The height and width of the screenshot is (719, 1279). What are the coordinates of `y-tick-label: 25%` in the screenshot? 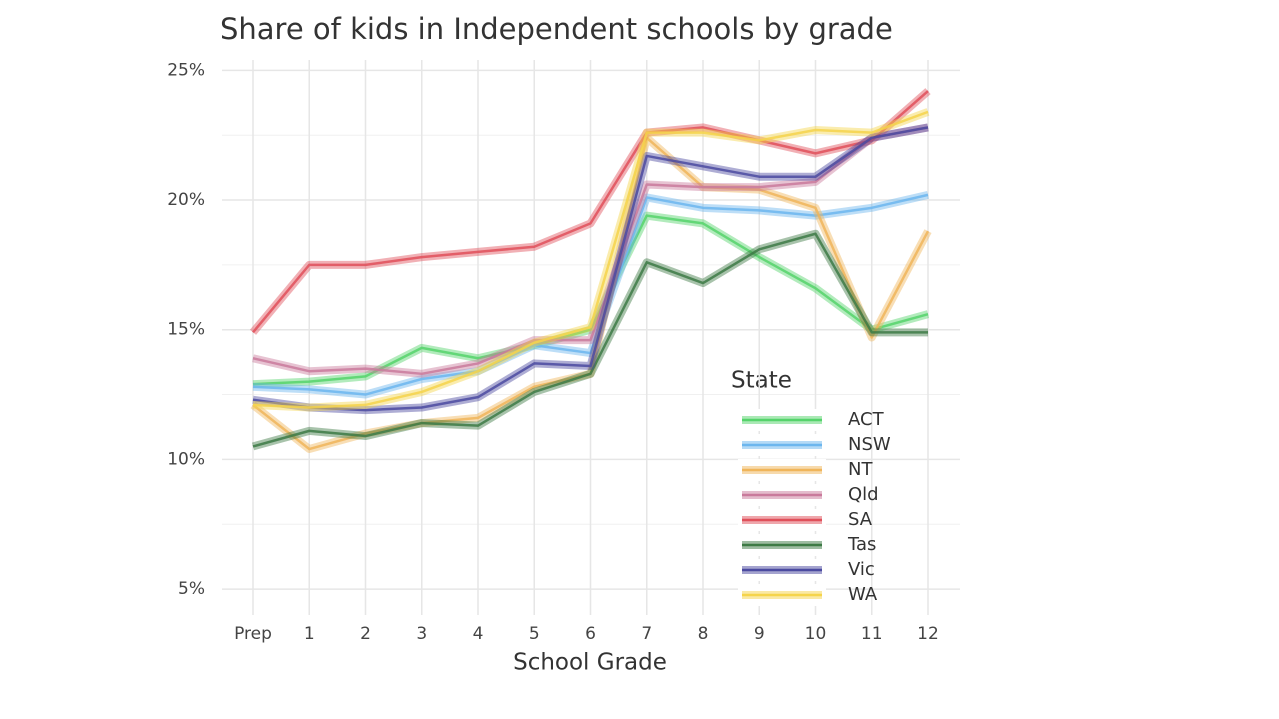 It's located at (186, 70).